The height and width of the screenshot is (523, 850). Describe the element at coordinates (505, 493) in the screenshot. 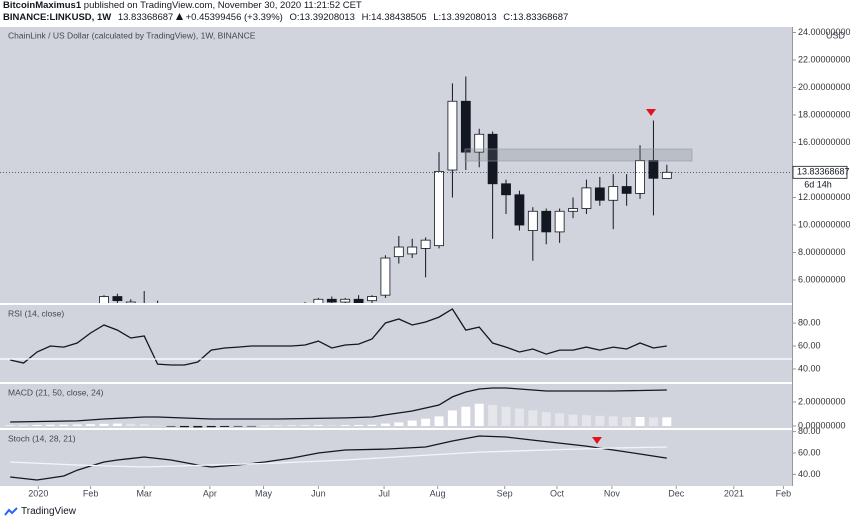

I see `x-tick-label: Sep` at that location.